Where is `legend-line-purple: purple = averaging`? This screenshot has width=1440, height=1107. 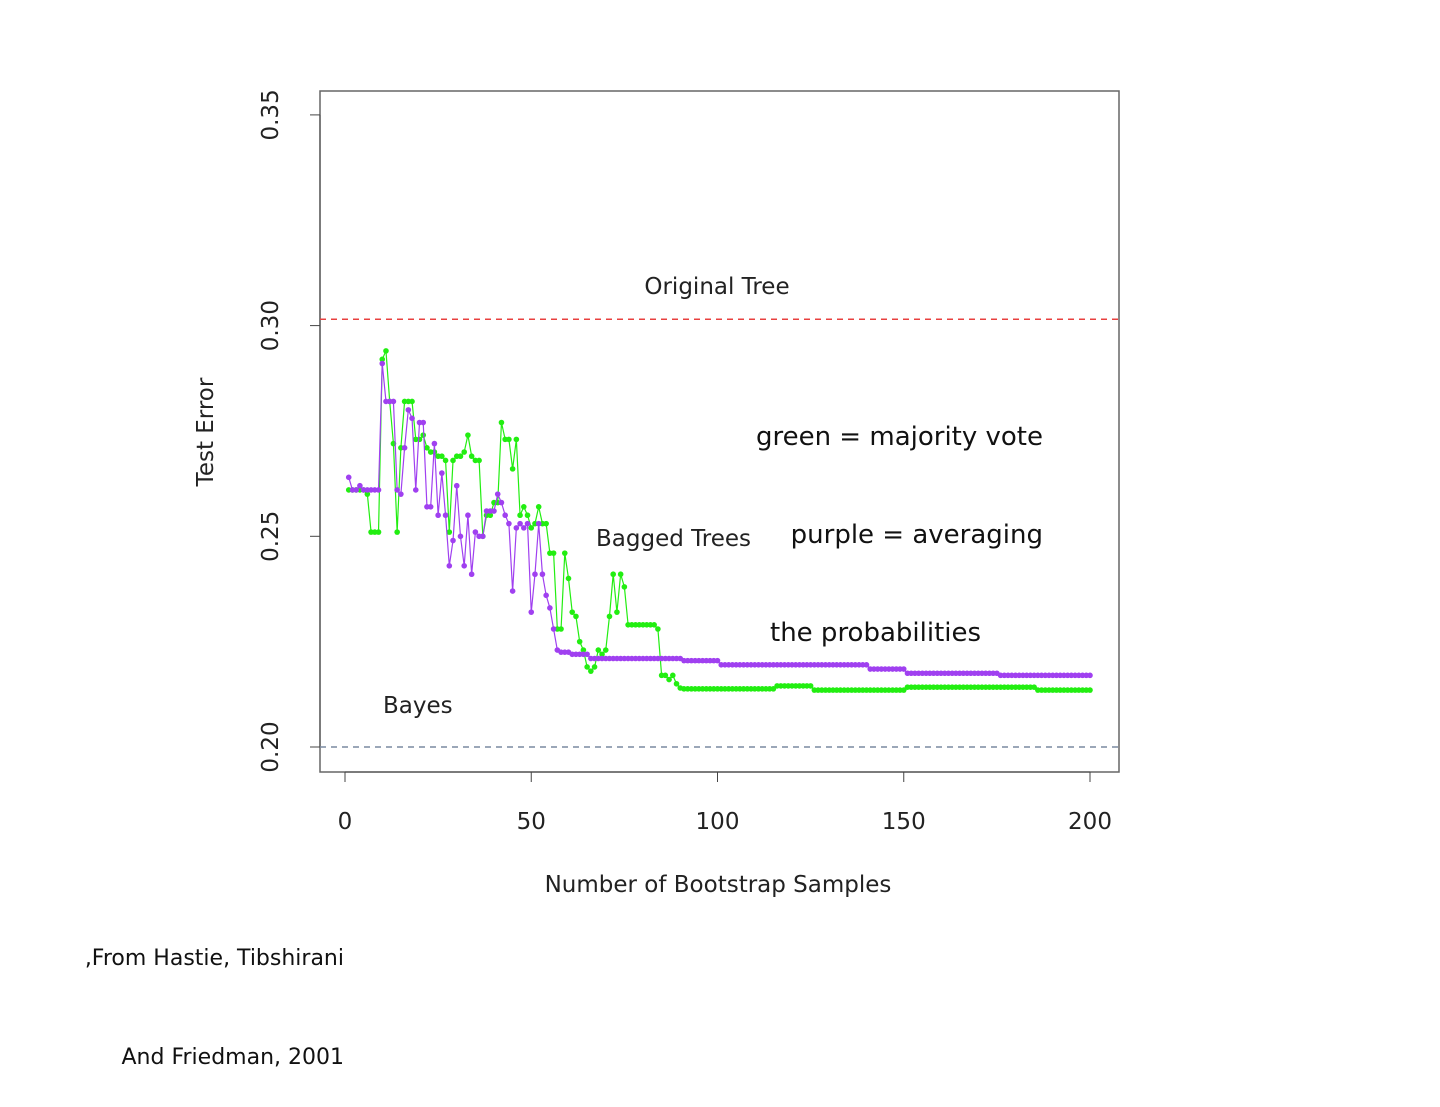
legend-line-purple: purple = averaging is located at coordinates (916, 535).